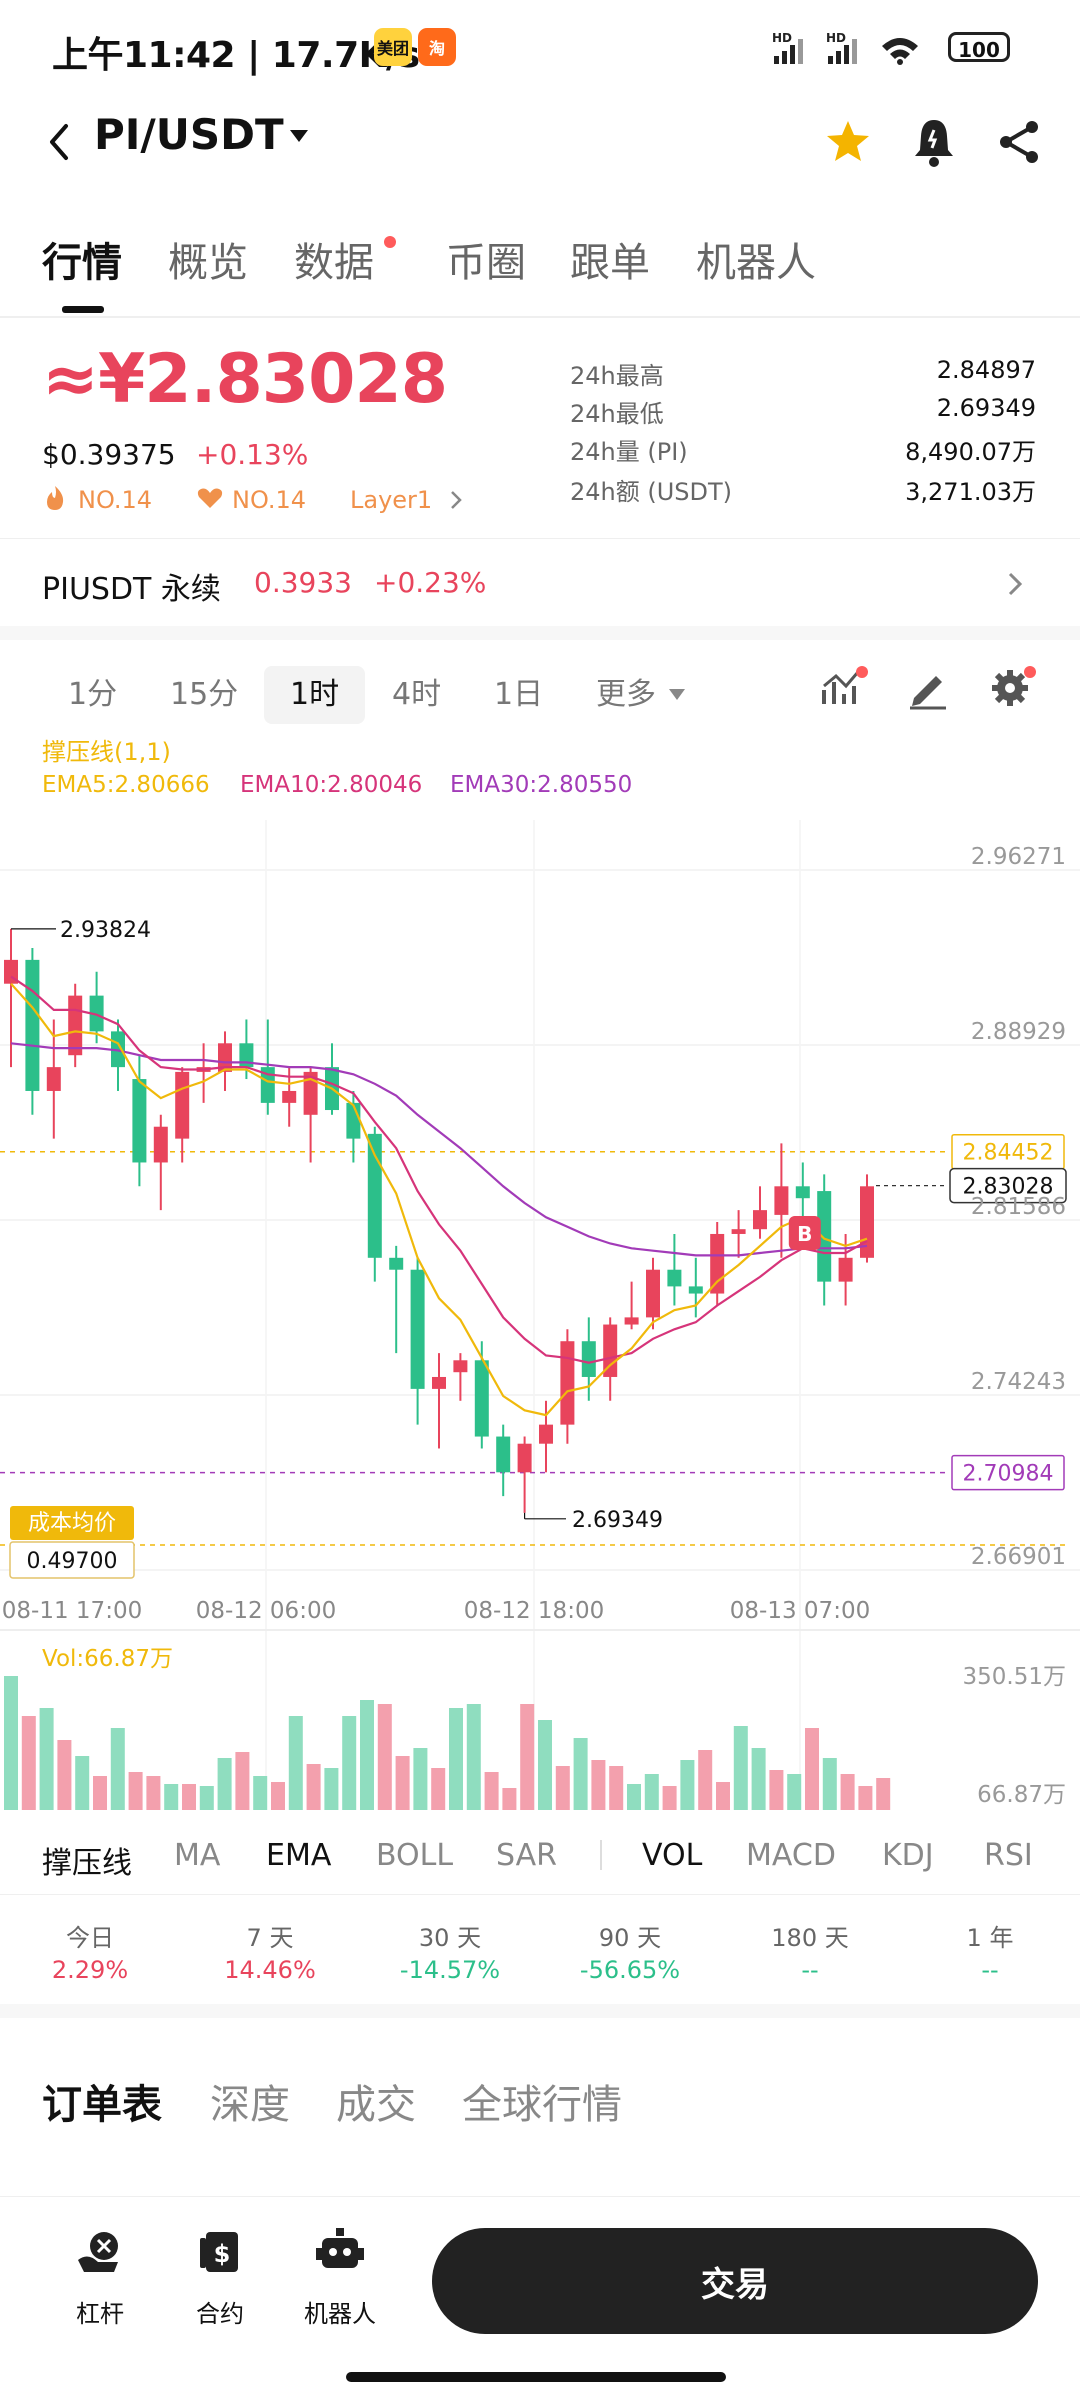 This screenshot has height=2400, width=1080. What do you see at coordinates (340, 2277) in the screenshot?
I see `robot-button: 机器人` at bounding box center [340, 2277].